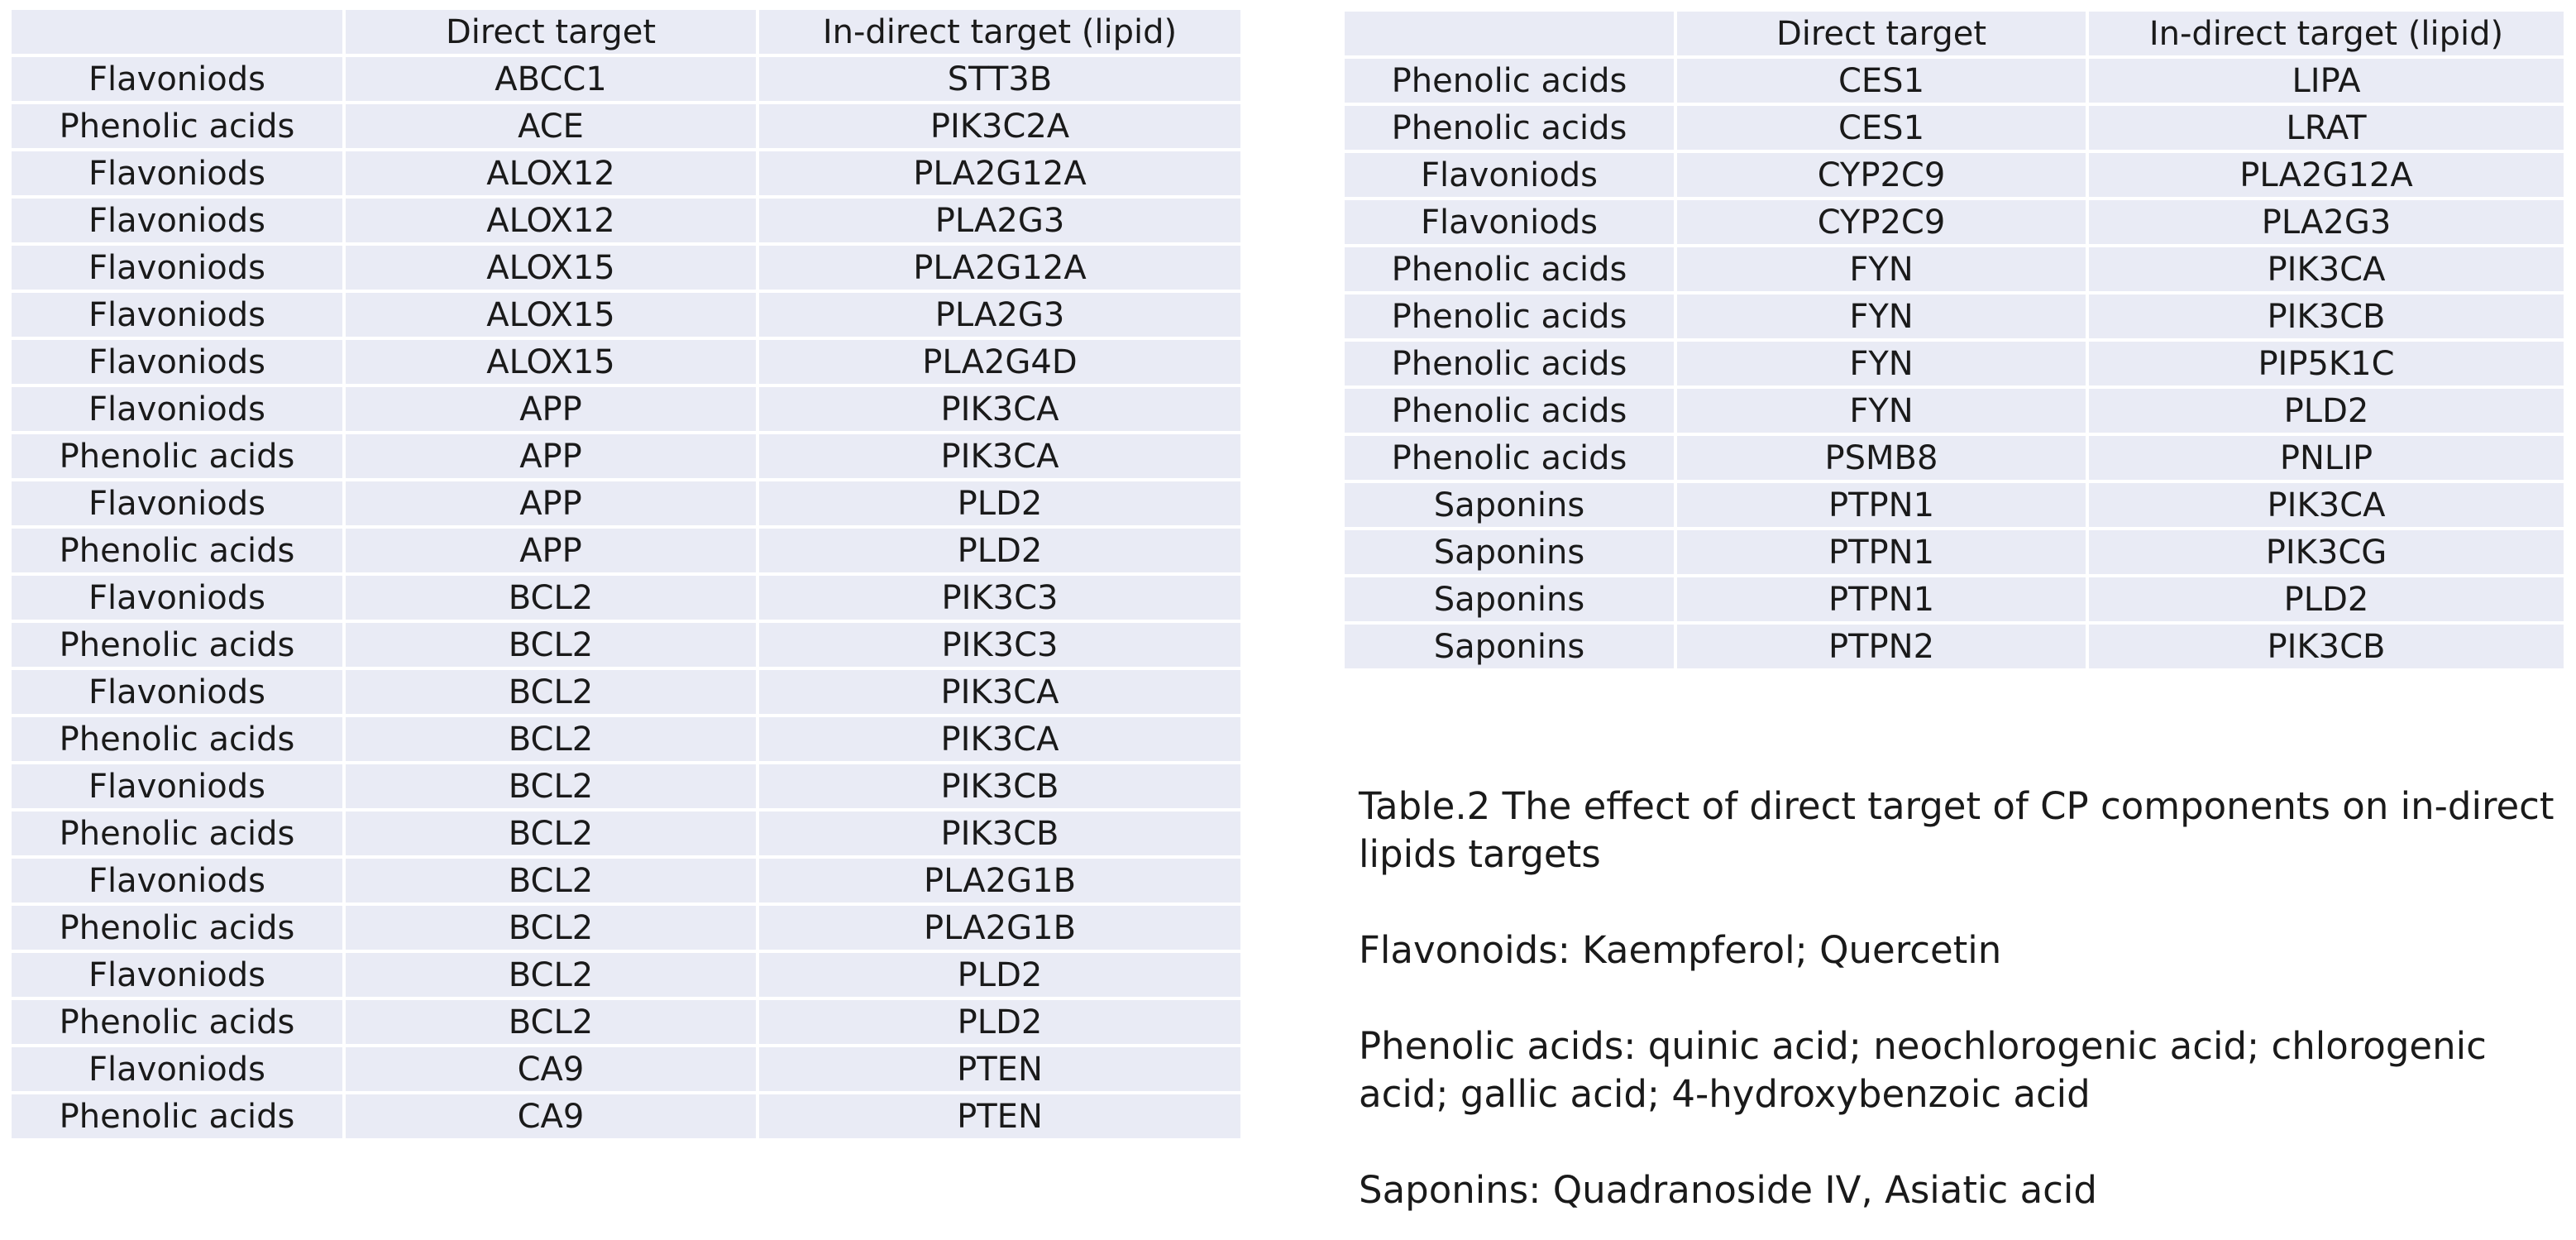 The width and height of the screenshot is (2576, 1240). I want to click on table-row: Flavoniods BCL2 PIK3C3, so click(626, 597).